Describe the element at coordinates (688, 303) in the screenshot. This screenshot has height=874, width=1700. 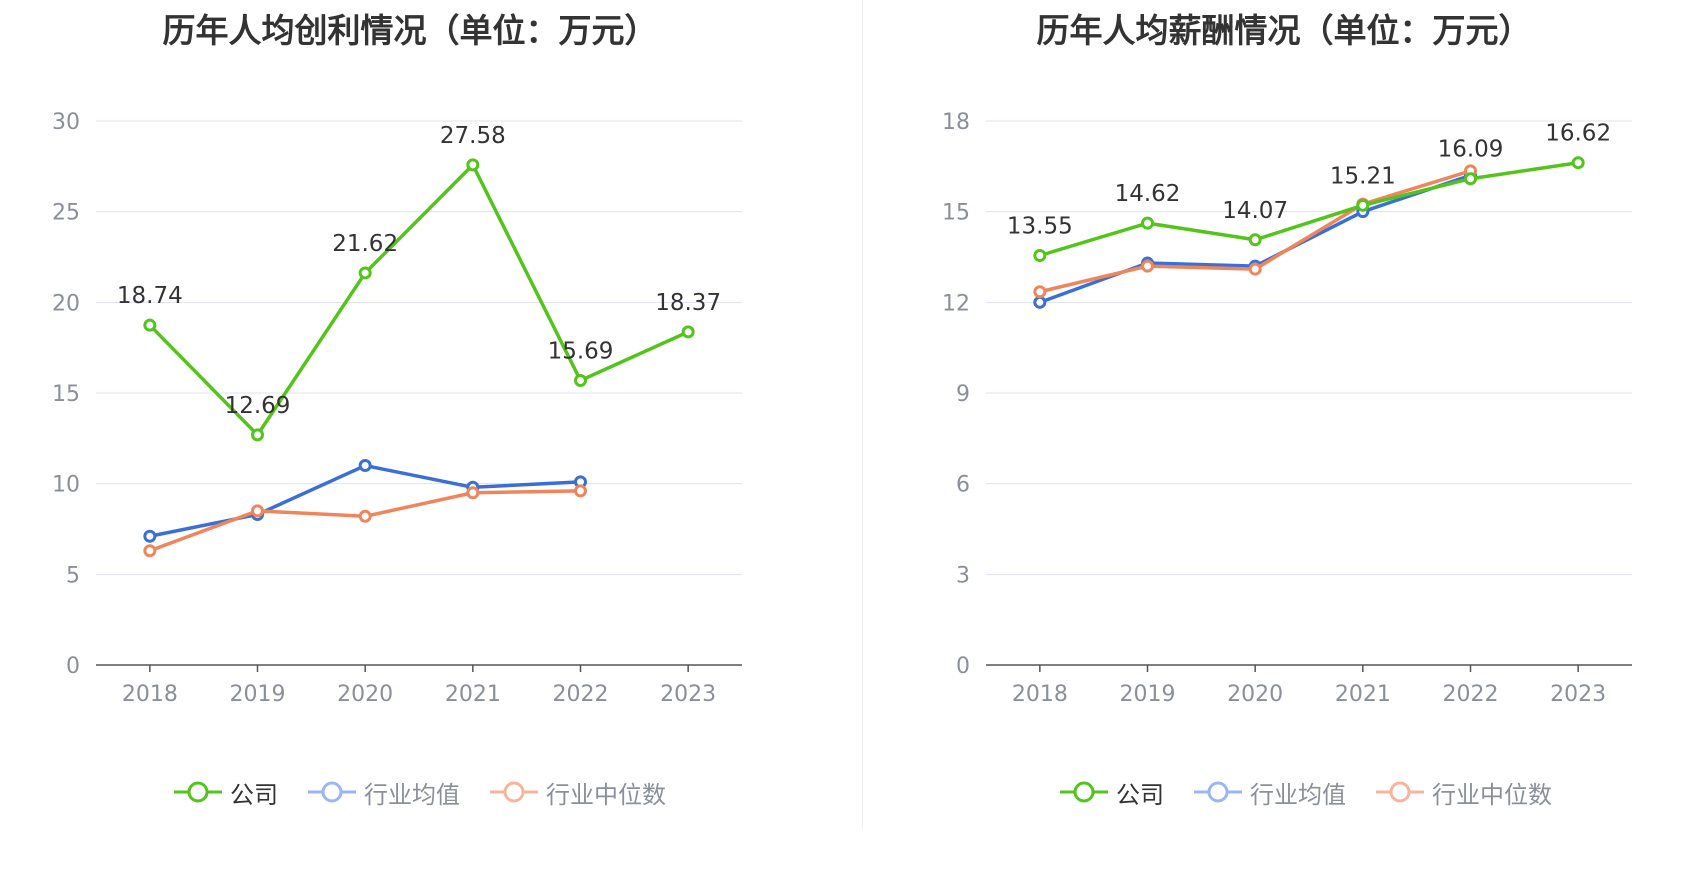
I see `data-label: 18.37` at that location.